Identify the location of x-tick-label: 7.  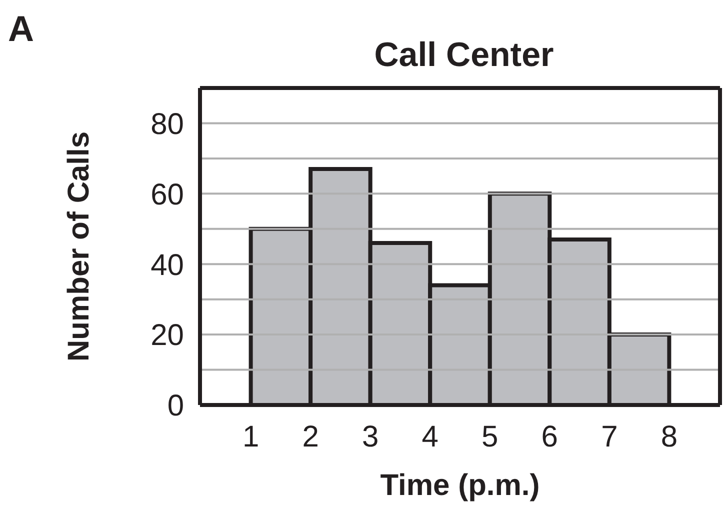
(609, 437).